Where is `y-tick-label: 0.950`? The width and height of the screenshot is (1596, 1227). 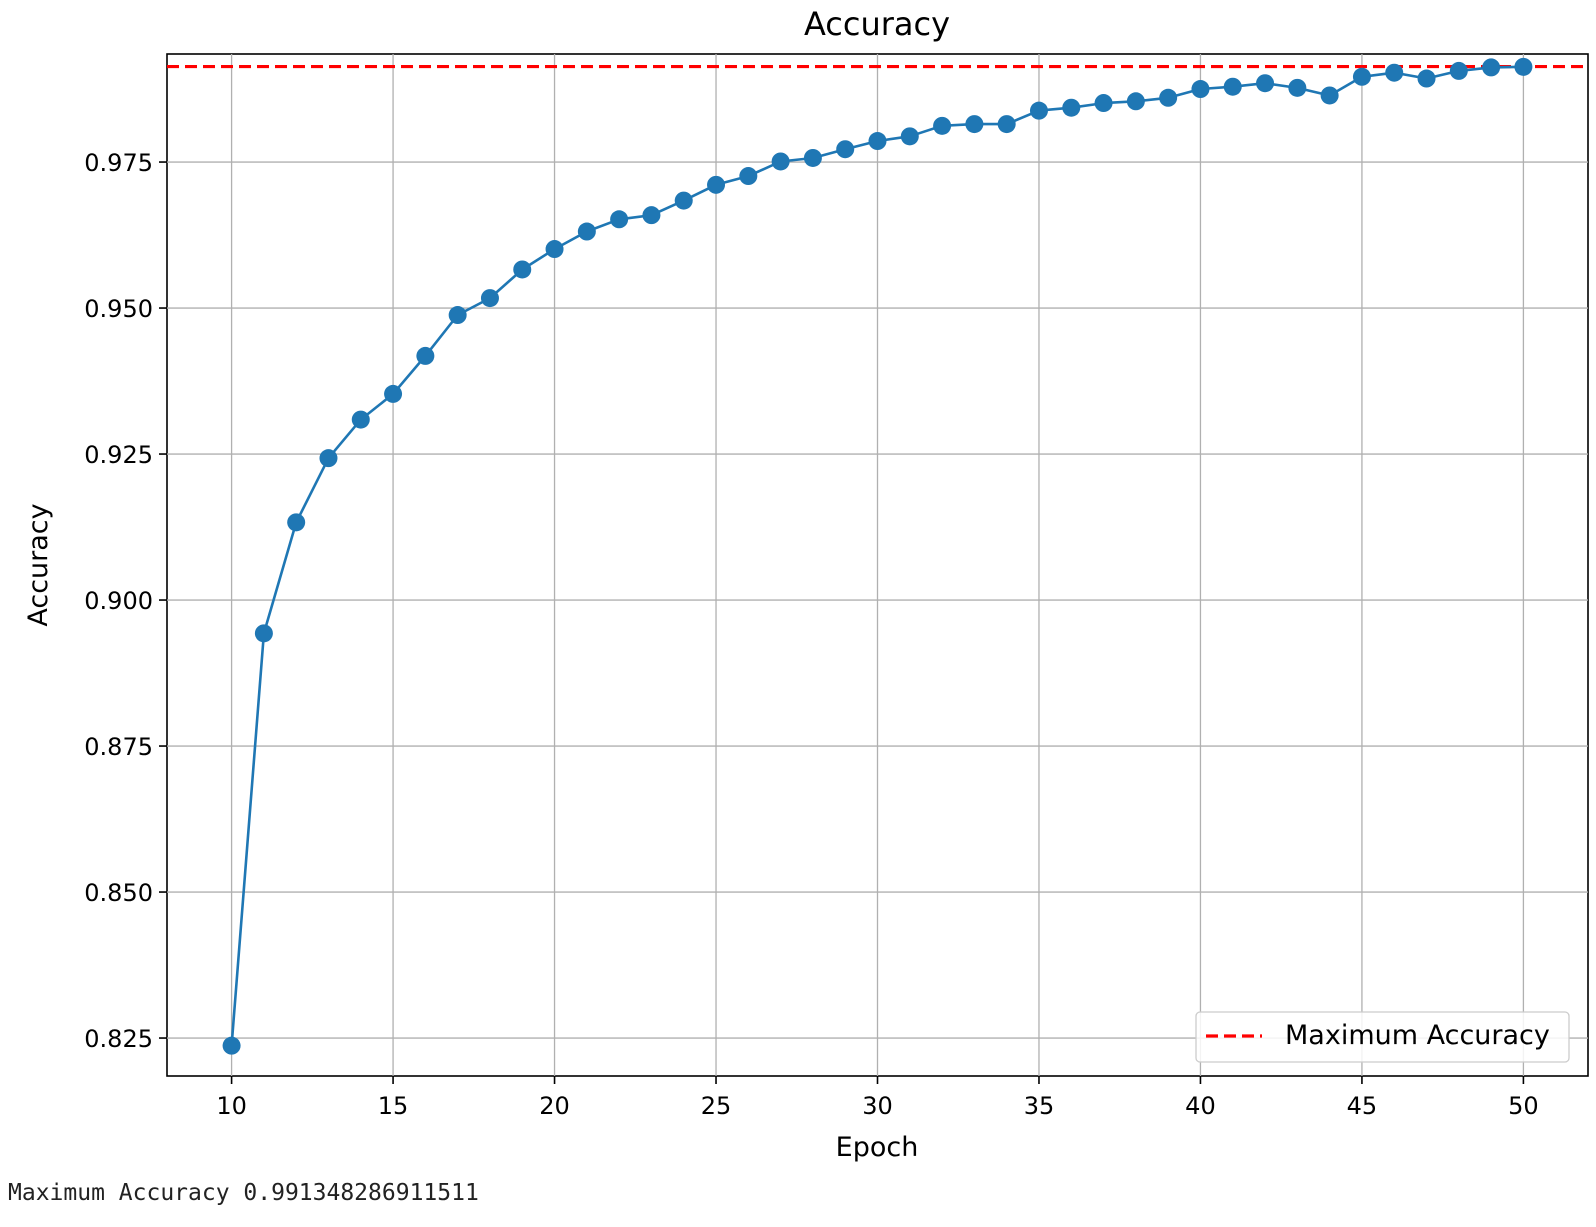 y-tick-label: 0.950 is located at coordinates (118, 309).